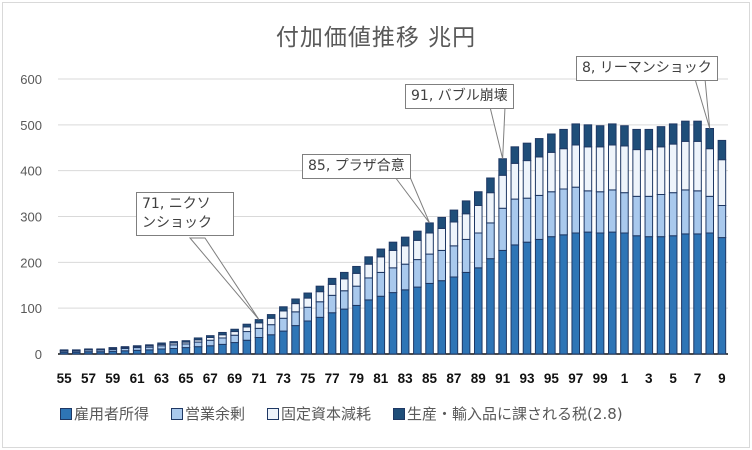  What do you see at coordinates (31, 217) in the screenshot?
I see `y-tick-label: 300` at bounding box center [31, 217].